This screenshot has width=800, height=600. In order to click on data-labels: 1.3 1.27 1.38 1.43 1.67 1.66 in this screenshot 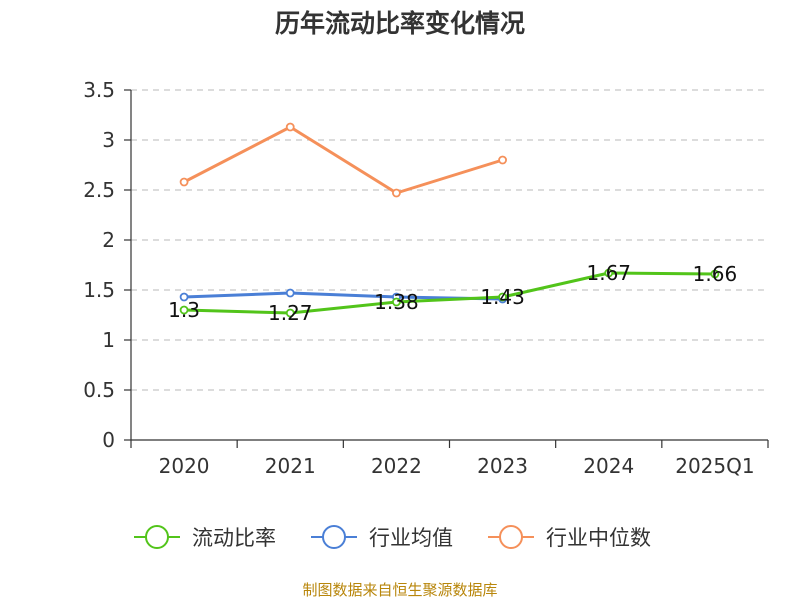, I will do `click(452, 293)`.